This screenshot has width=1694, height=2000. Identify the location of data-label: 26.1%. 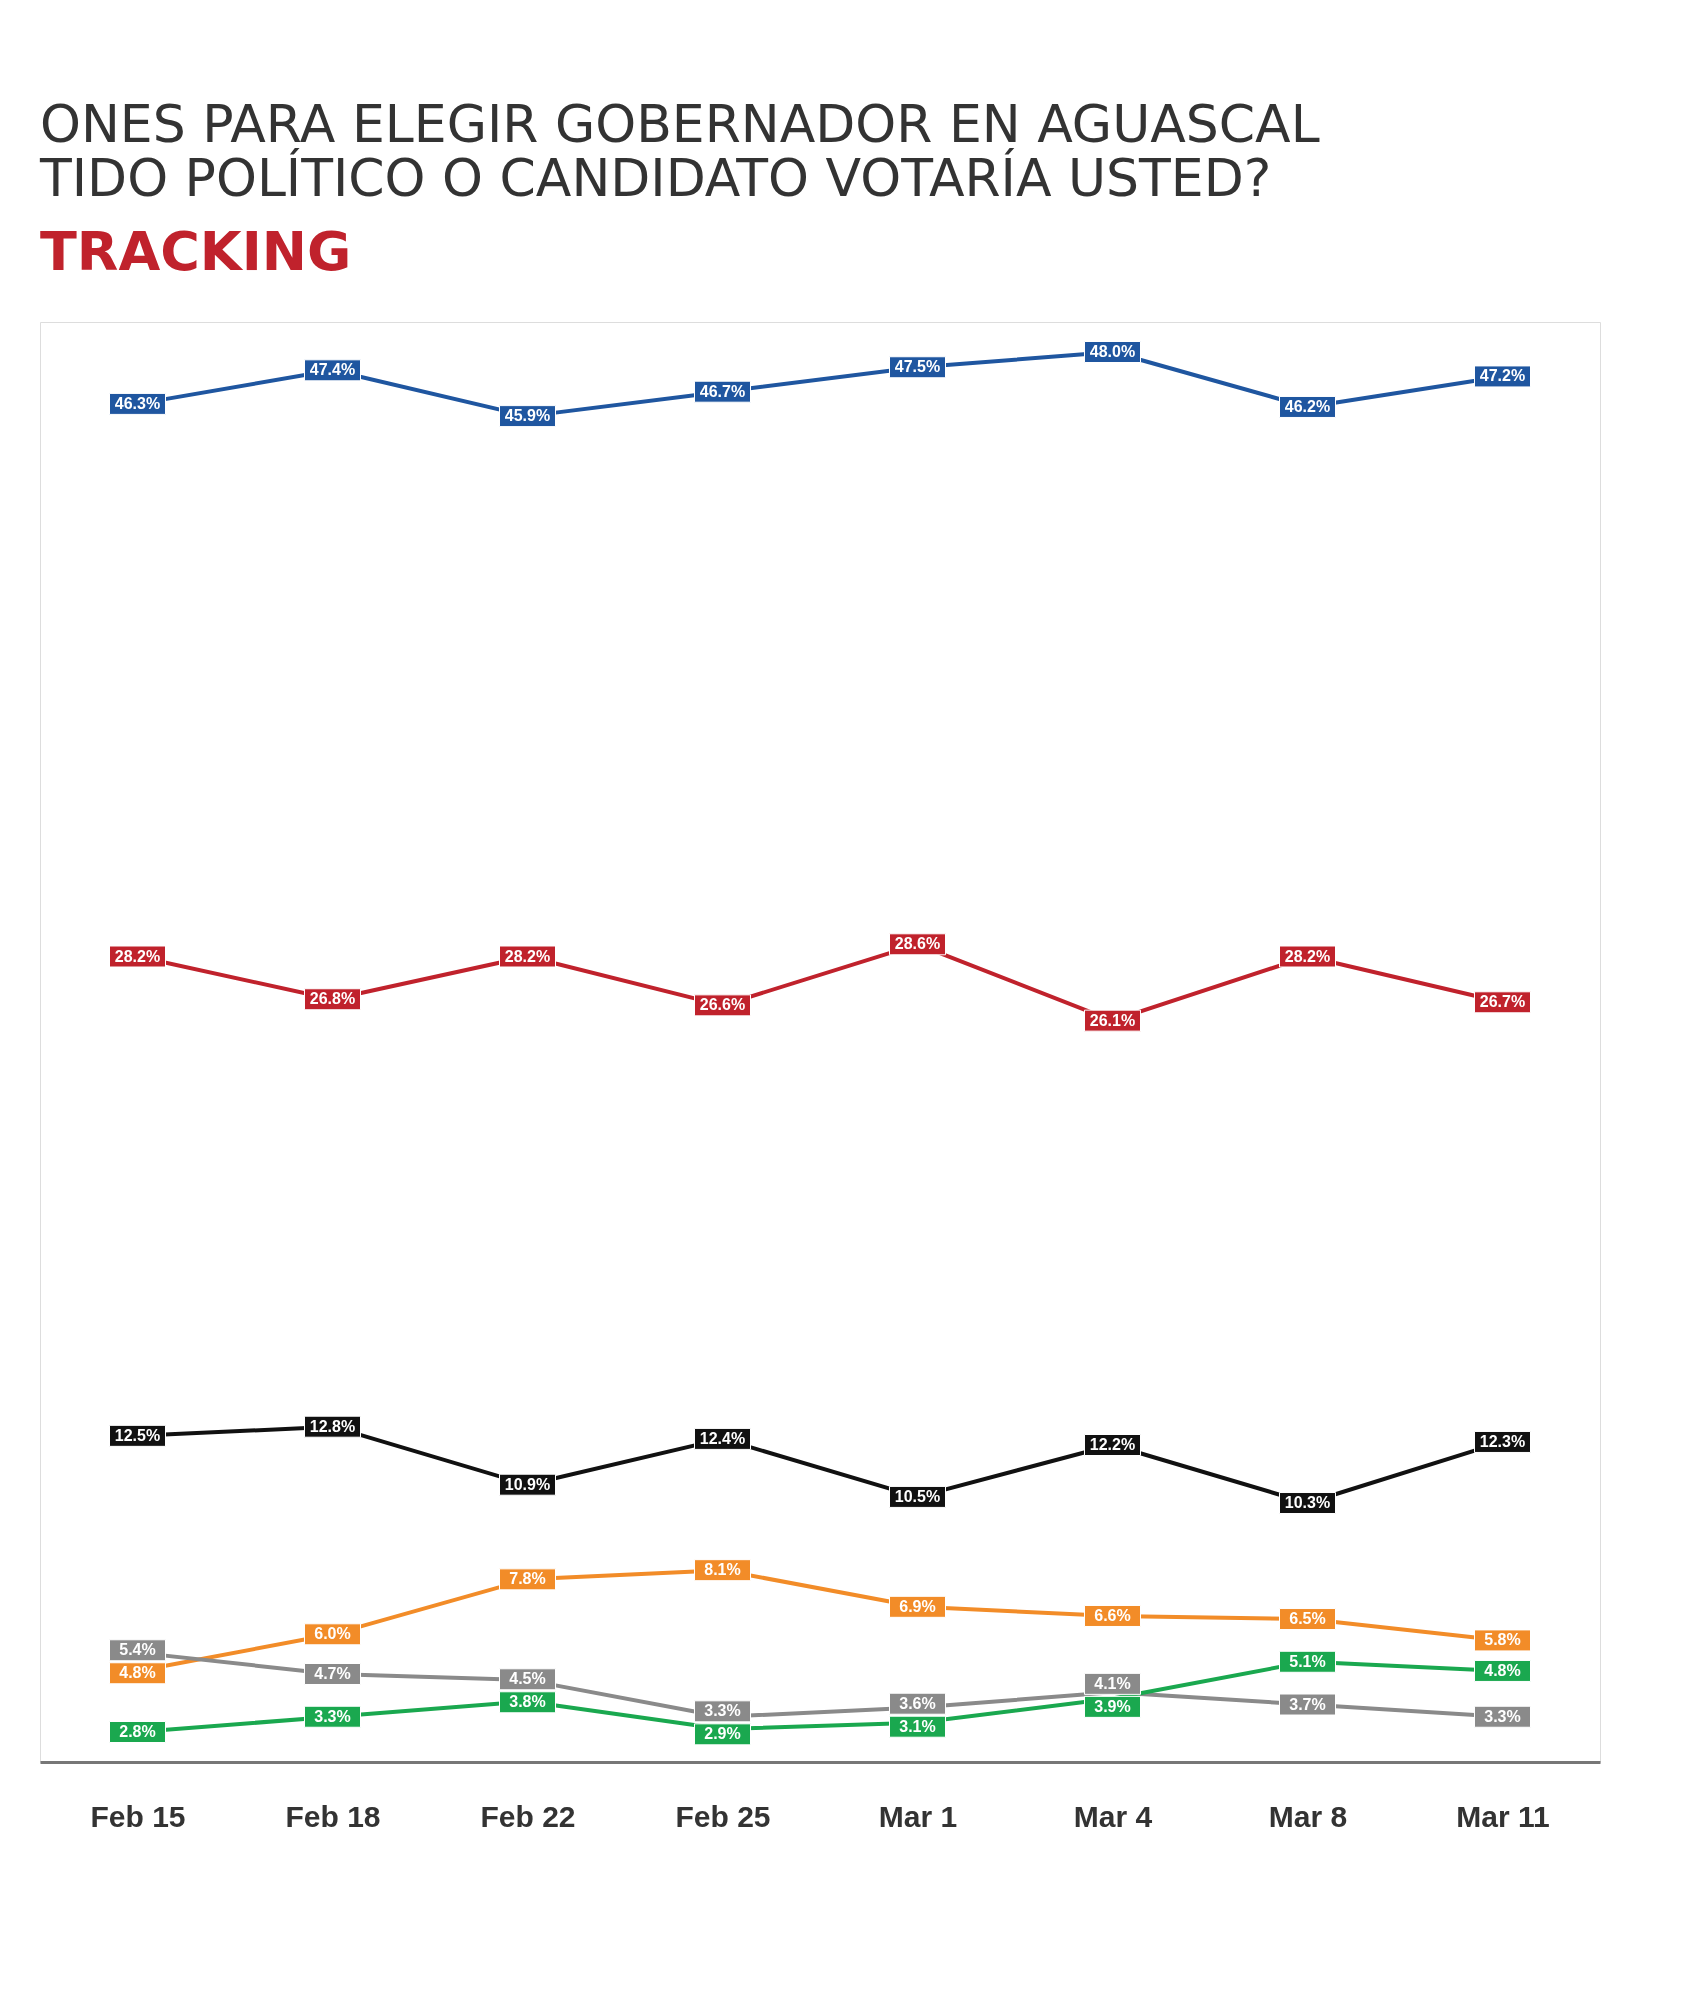
(1112, 1020).